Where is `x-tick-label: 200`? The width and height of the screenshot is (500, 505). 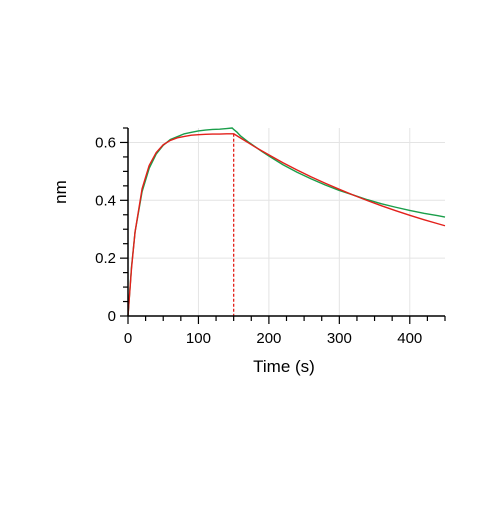
x-tick-label: 200 is located at coordinates (268, 338).